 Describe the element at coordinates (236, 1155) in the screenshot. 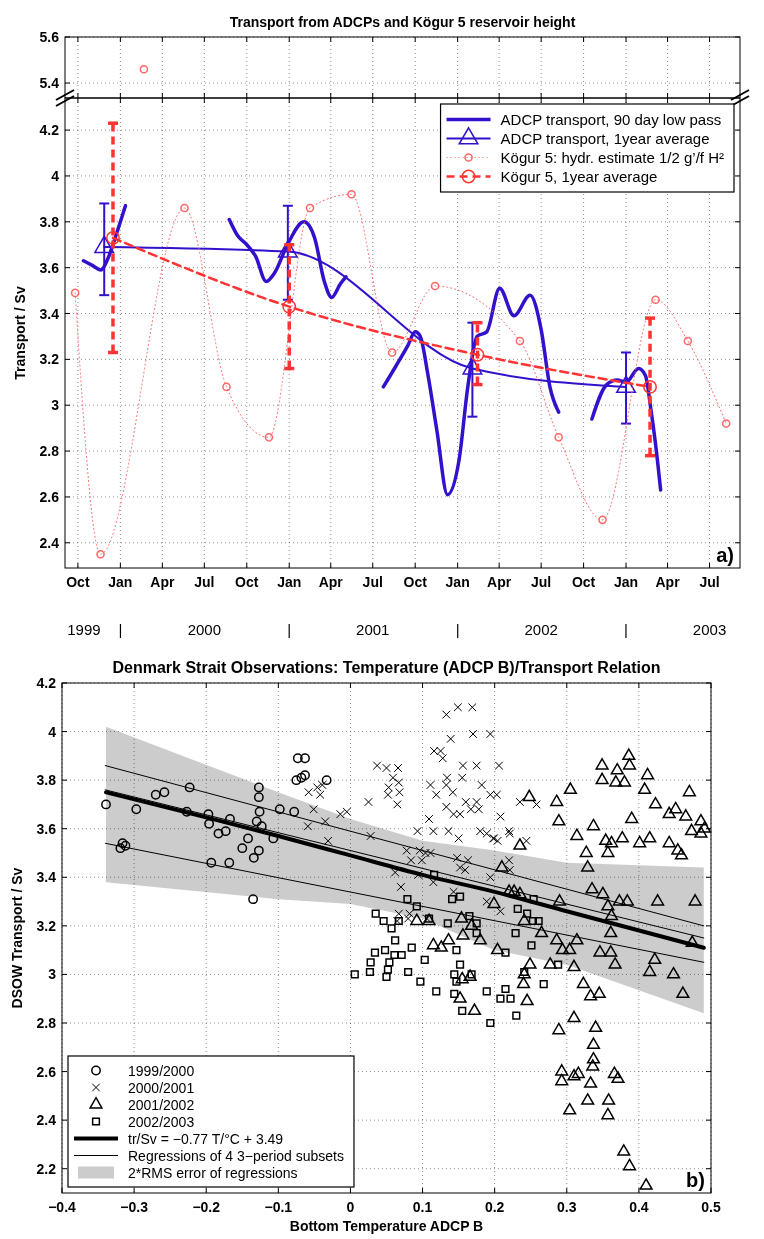

I see `legend-label: Regressions of 4 3−period subsets` at that location.